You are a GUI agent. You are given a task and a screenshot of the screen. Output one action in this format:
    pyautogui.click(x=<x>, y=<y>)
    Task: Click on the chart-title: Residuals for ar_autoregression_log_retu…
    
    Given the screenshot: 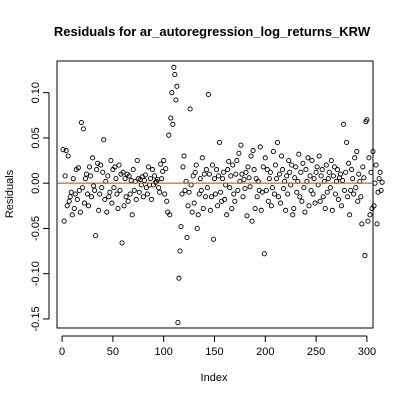 What is the action you would take?
    pyautogui.click(x=212, y=31)
    